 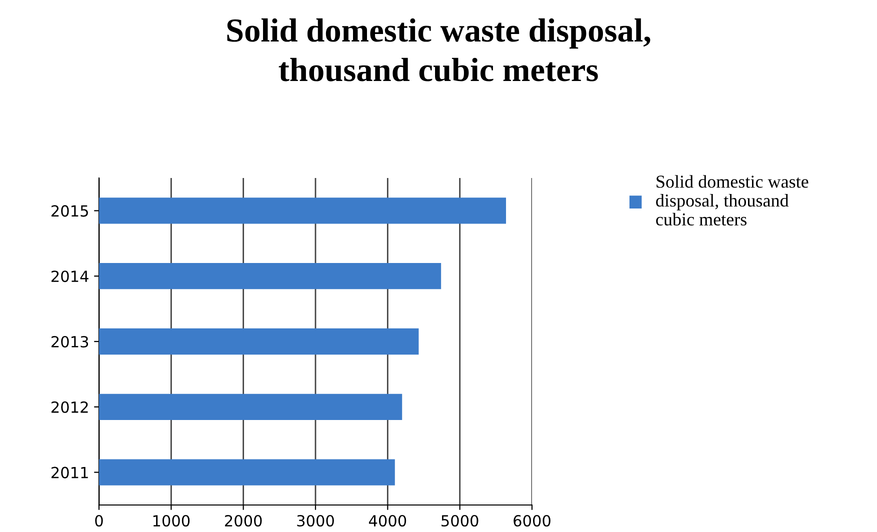 I want to click on x-tick-label: 1000, so click(x=171, y=520).